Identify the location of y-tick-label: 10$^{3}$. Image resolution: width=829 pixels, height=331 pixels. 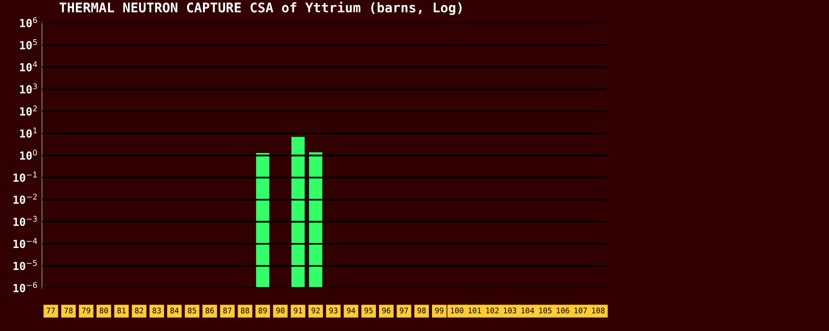
(28, 88).